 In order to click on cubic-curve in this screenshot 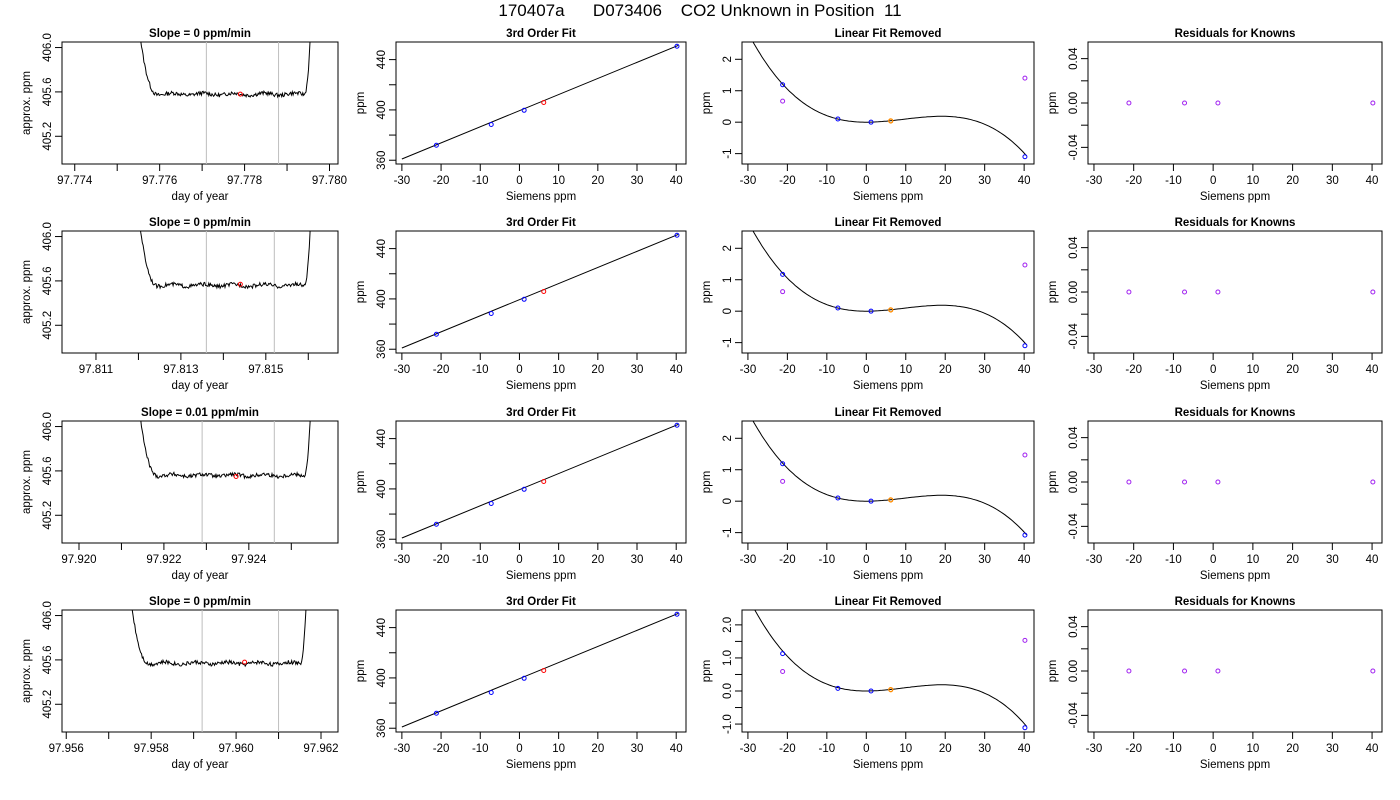, I will do `click(889, 478)`.